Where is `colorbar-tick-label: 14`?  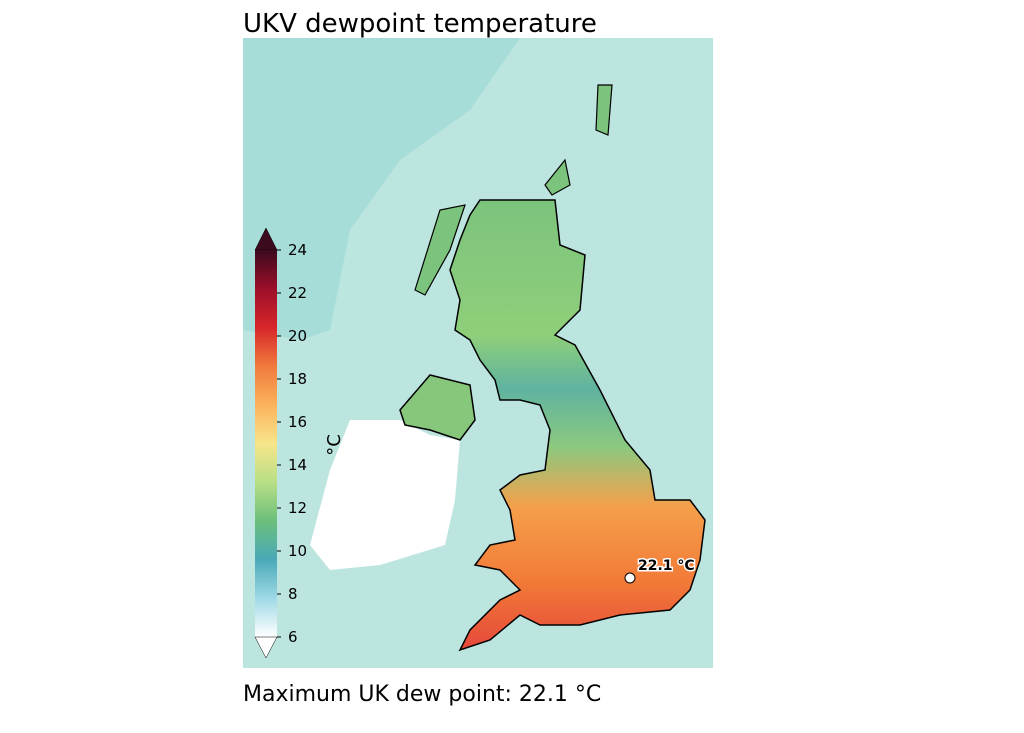 colorbar-tick-label: 14 is located at coordinates (297, 465).